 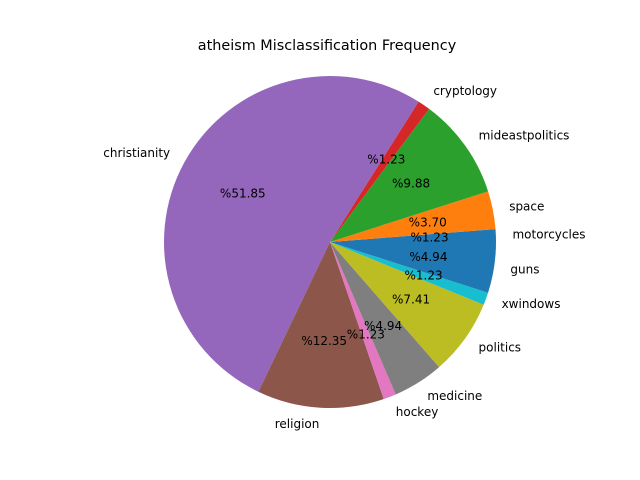 I want to click on pie-slice-medicine, so click(x=385, y=318).